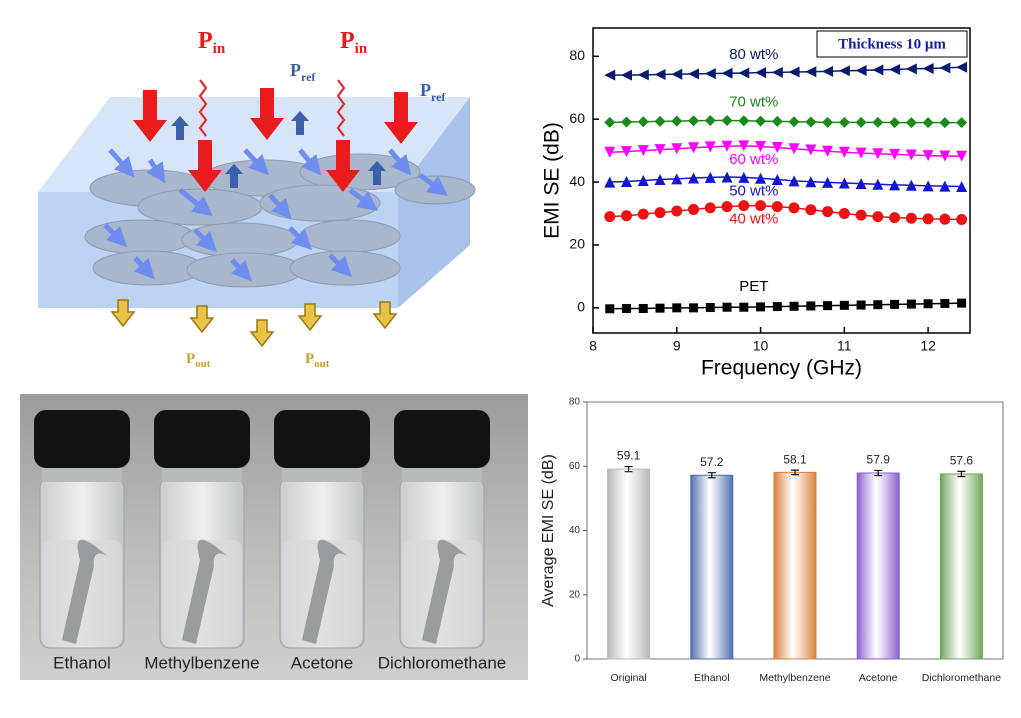 The image size is (1021, 718). I want to click on y-tick-label: 80, so click(575, 402).